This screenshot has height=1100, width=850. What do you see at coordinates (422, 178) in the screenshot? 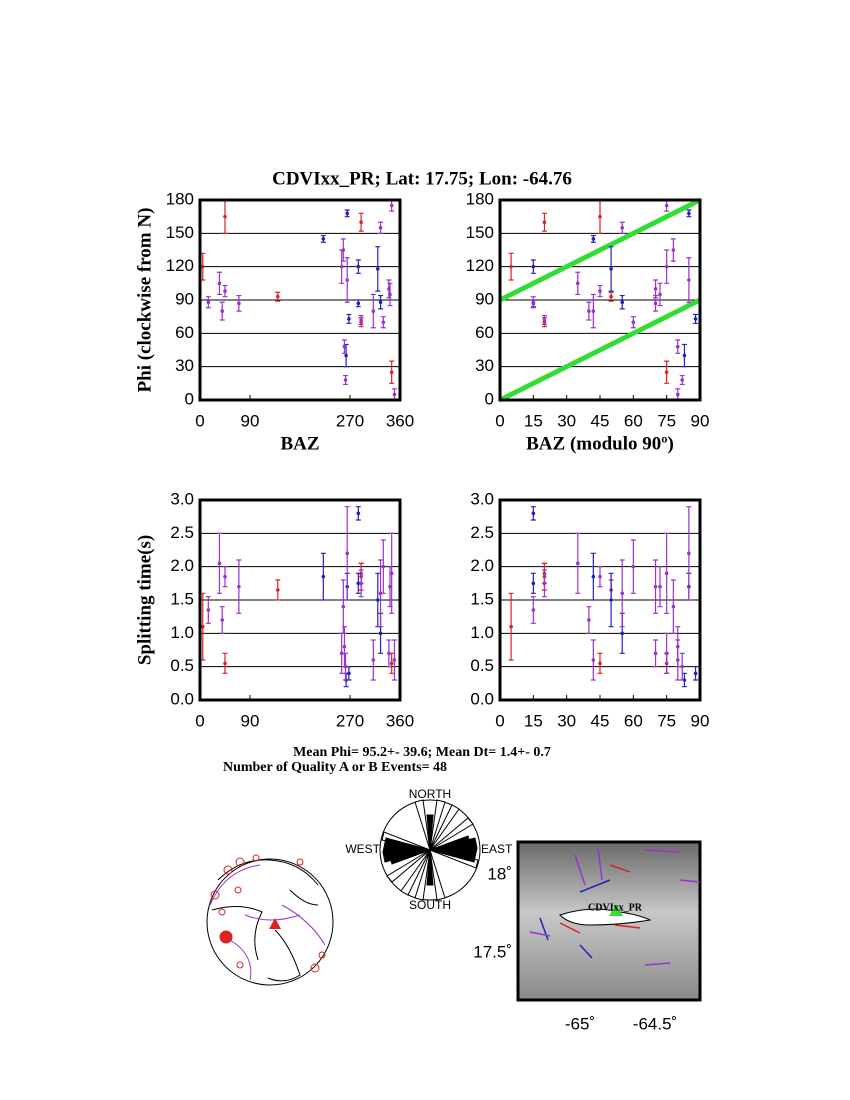
I see `chart-title: CDVIxx_PR; Lat: 17.75; Lon: -64.76` at bounding box center [422, 178].